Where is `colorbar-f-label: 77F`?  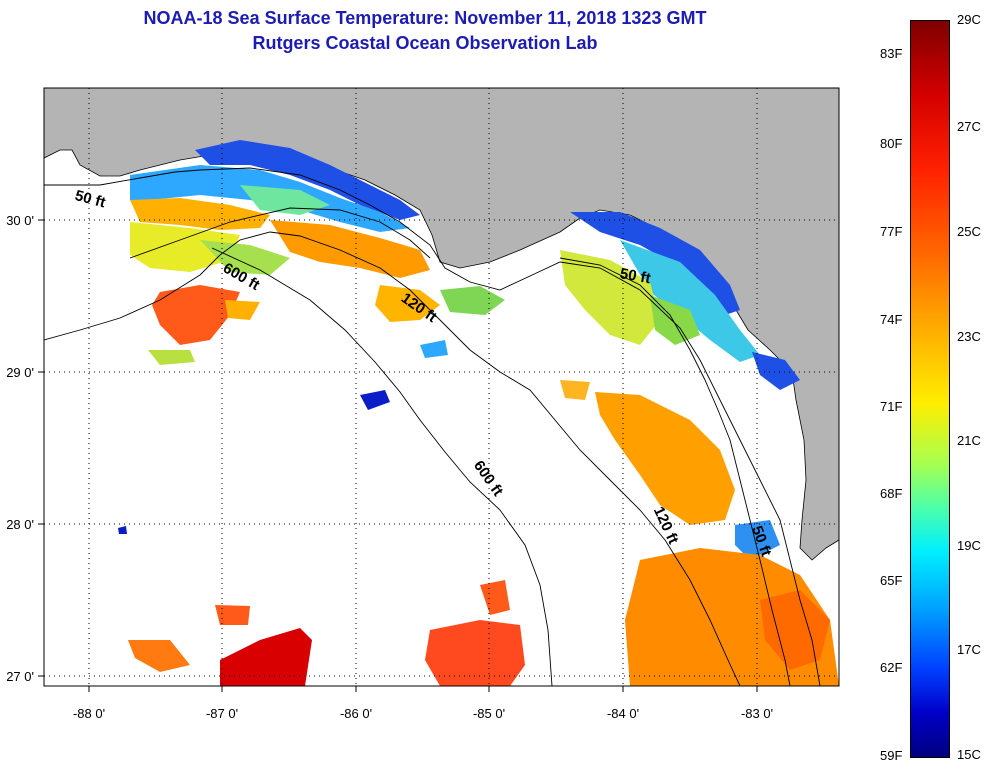 colorbar-f-label: 77F is located at coordinates (891, 231).